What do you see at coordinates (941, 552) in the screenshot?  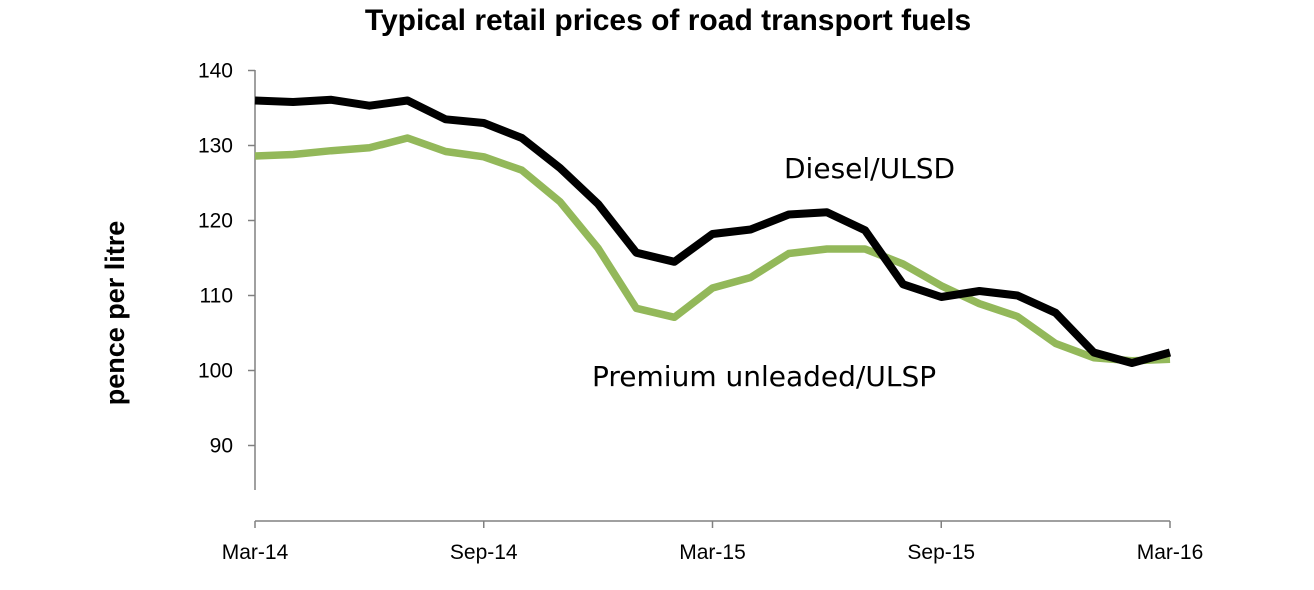 I see `x-tick-label: Sep-15` at bounding box center [941, 552].